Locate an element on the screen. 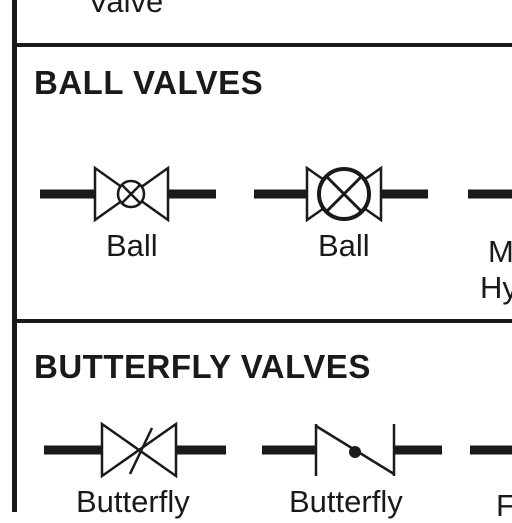  divider-middle is located at coordinates (262, 321).